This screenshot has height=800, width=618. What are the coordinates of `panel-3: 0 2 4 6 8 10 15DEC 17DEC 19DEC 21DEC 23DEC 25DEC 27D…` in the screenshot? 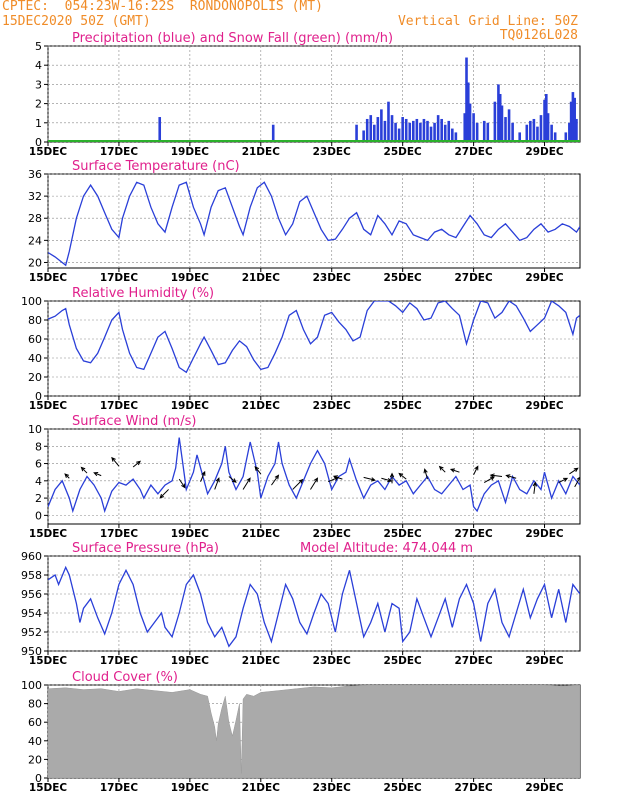 It's located at (304, 477).